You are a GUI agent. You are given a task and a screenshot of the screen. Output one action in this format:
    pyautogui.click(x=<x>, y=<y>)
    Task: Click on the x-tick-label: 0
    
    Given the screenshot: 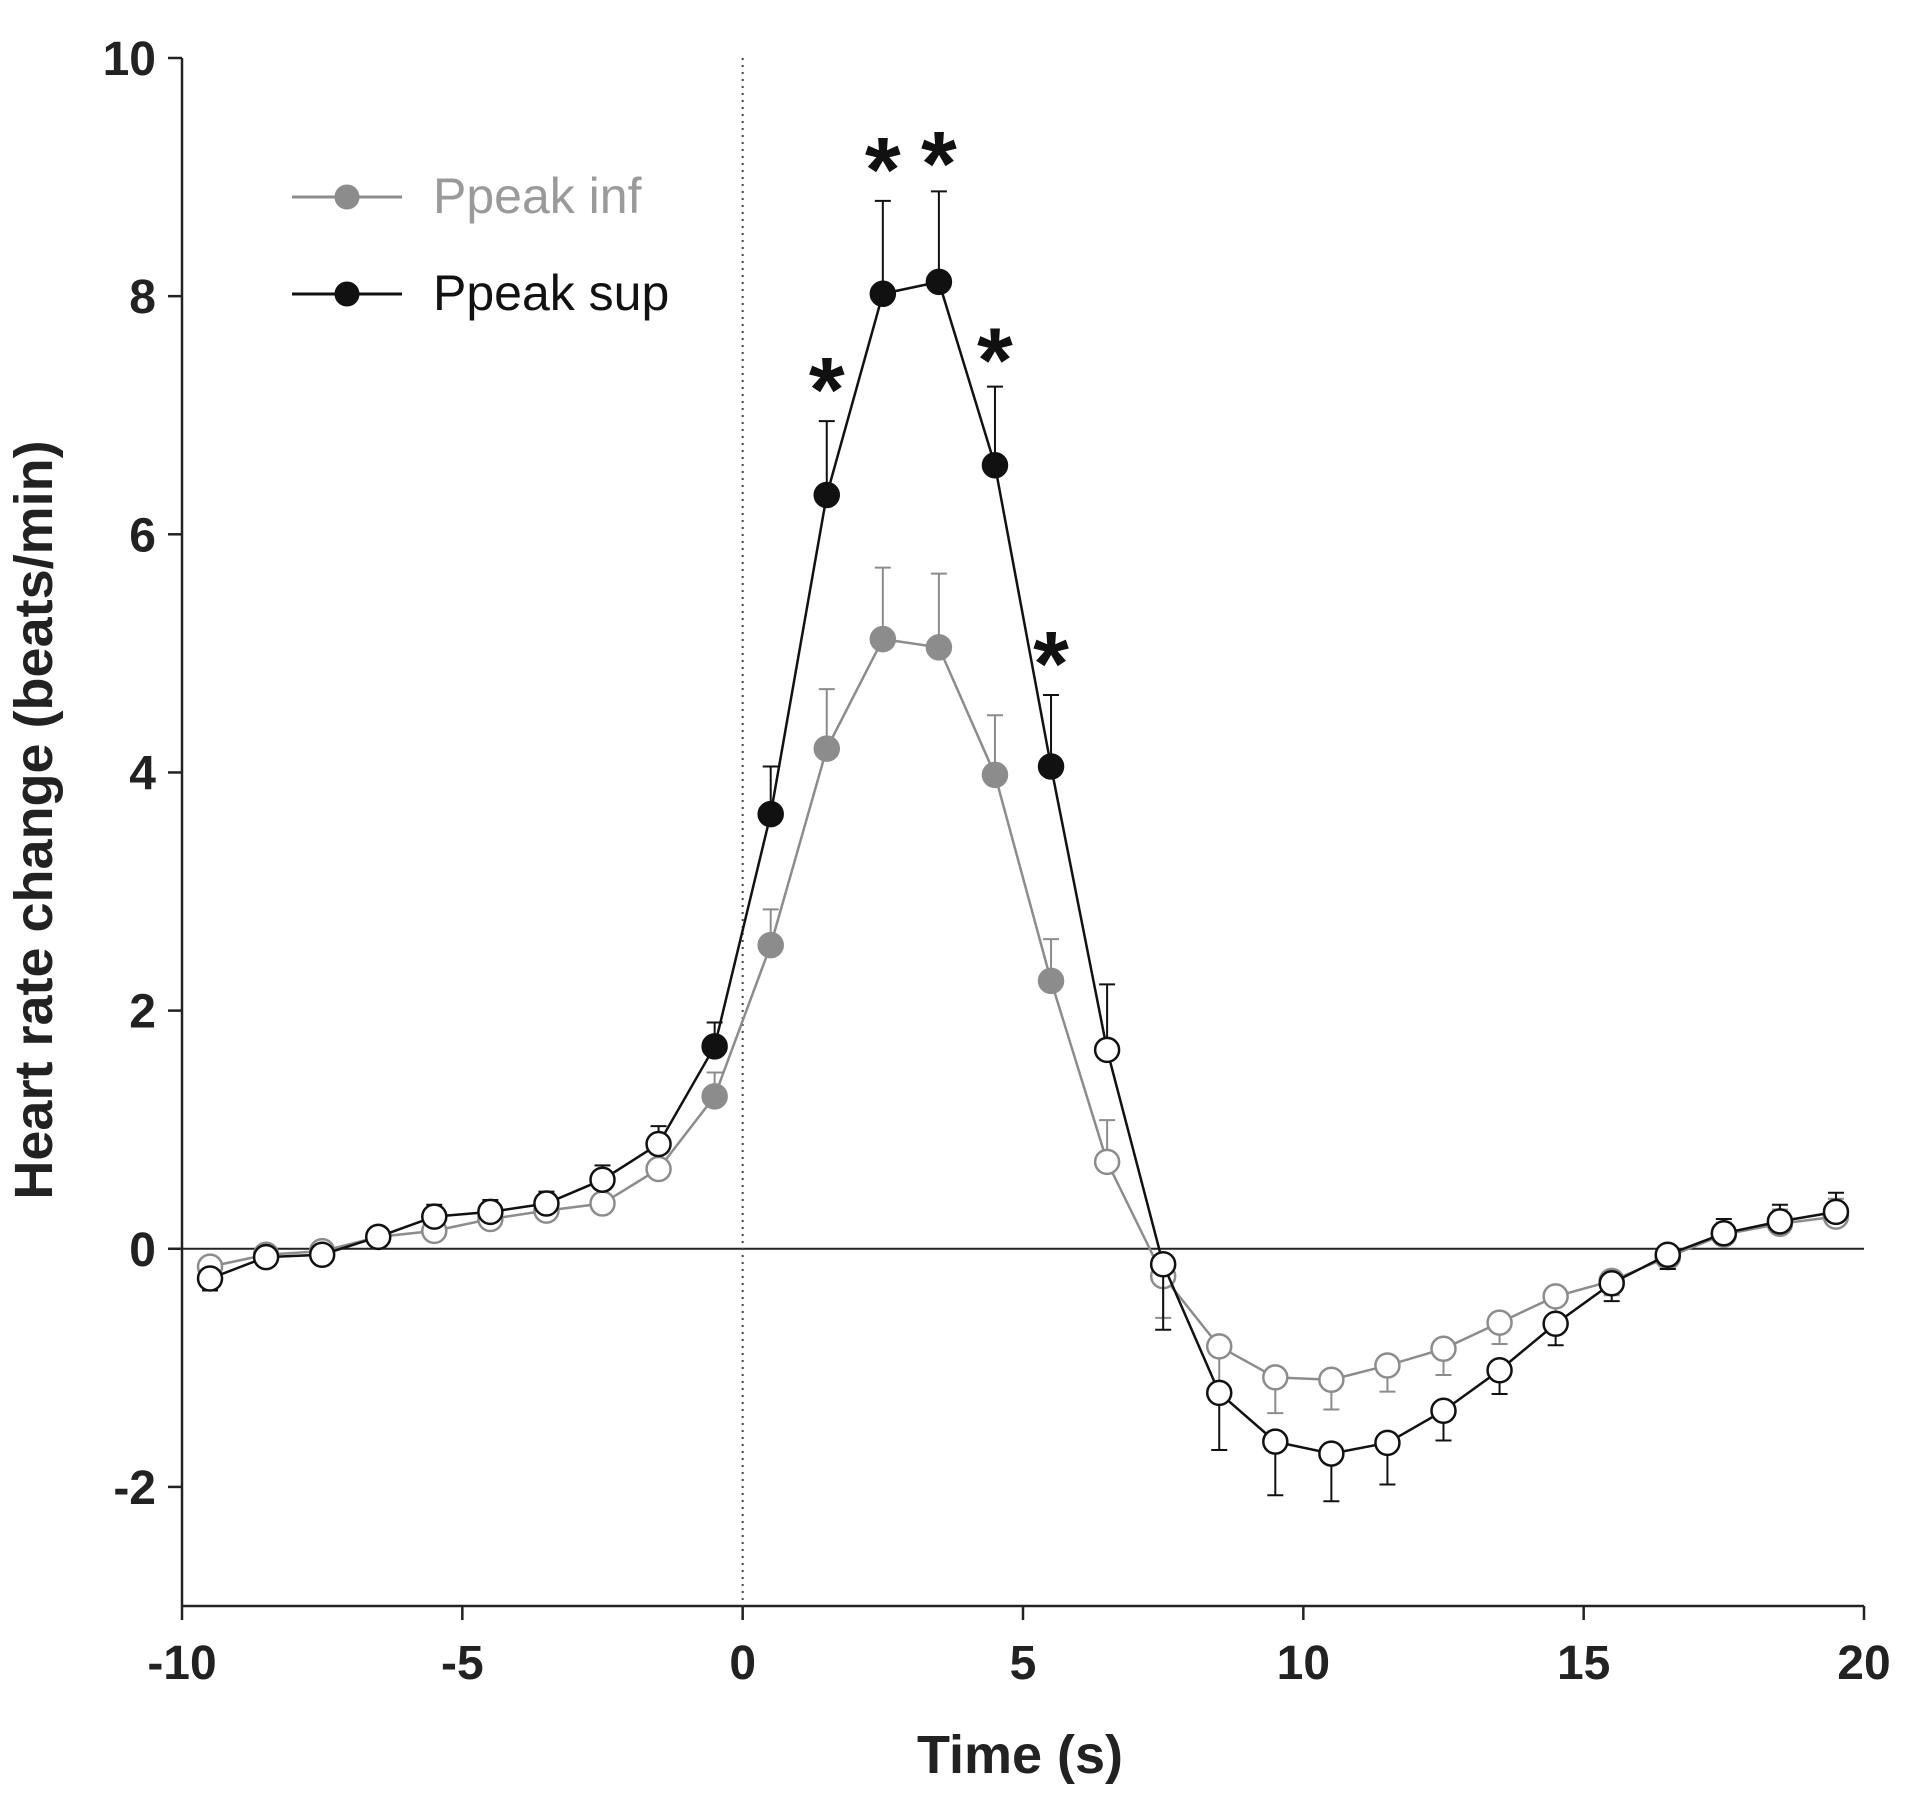 What is the action you would take?
    pyautogui.click(x=742, y=1663)
    